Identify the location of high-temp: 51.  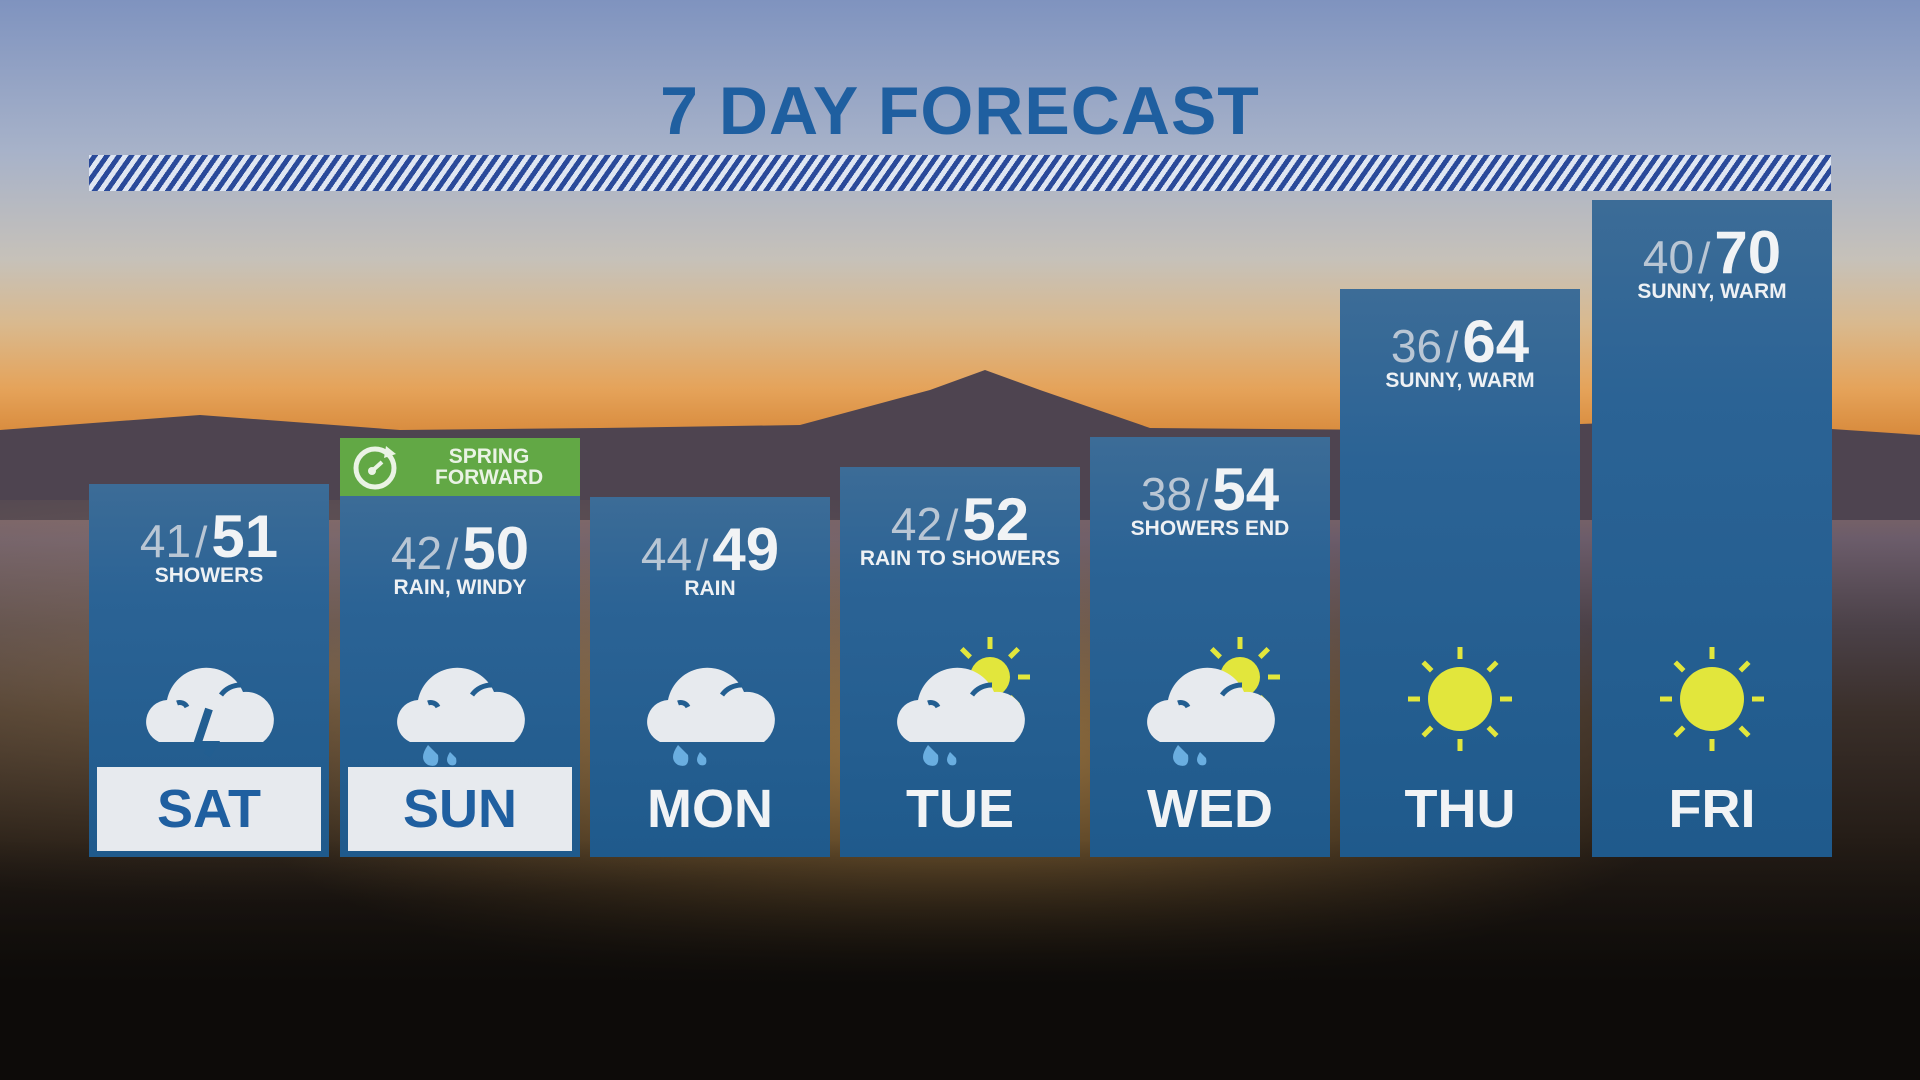
(245, 536).